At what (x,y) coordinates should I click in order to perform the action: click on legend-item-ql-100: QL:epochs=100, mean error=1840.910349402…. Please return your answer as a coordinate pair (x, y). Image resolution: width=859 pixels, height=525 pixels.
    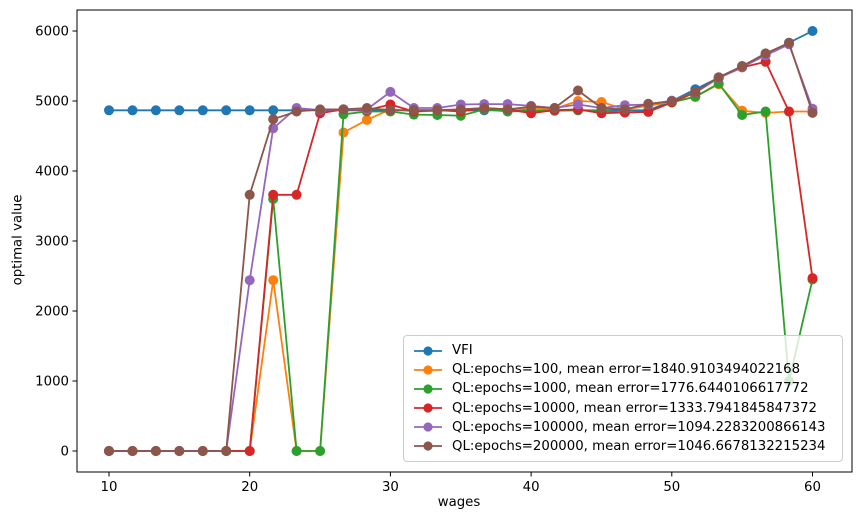
    Looking at the image, I should click on (623, 369).